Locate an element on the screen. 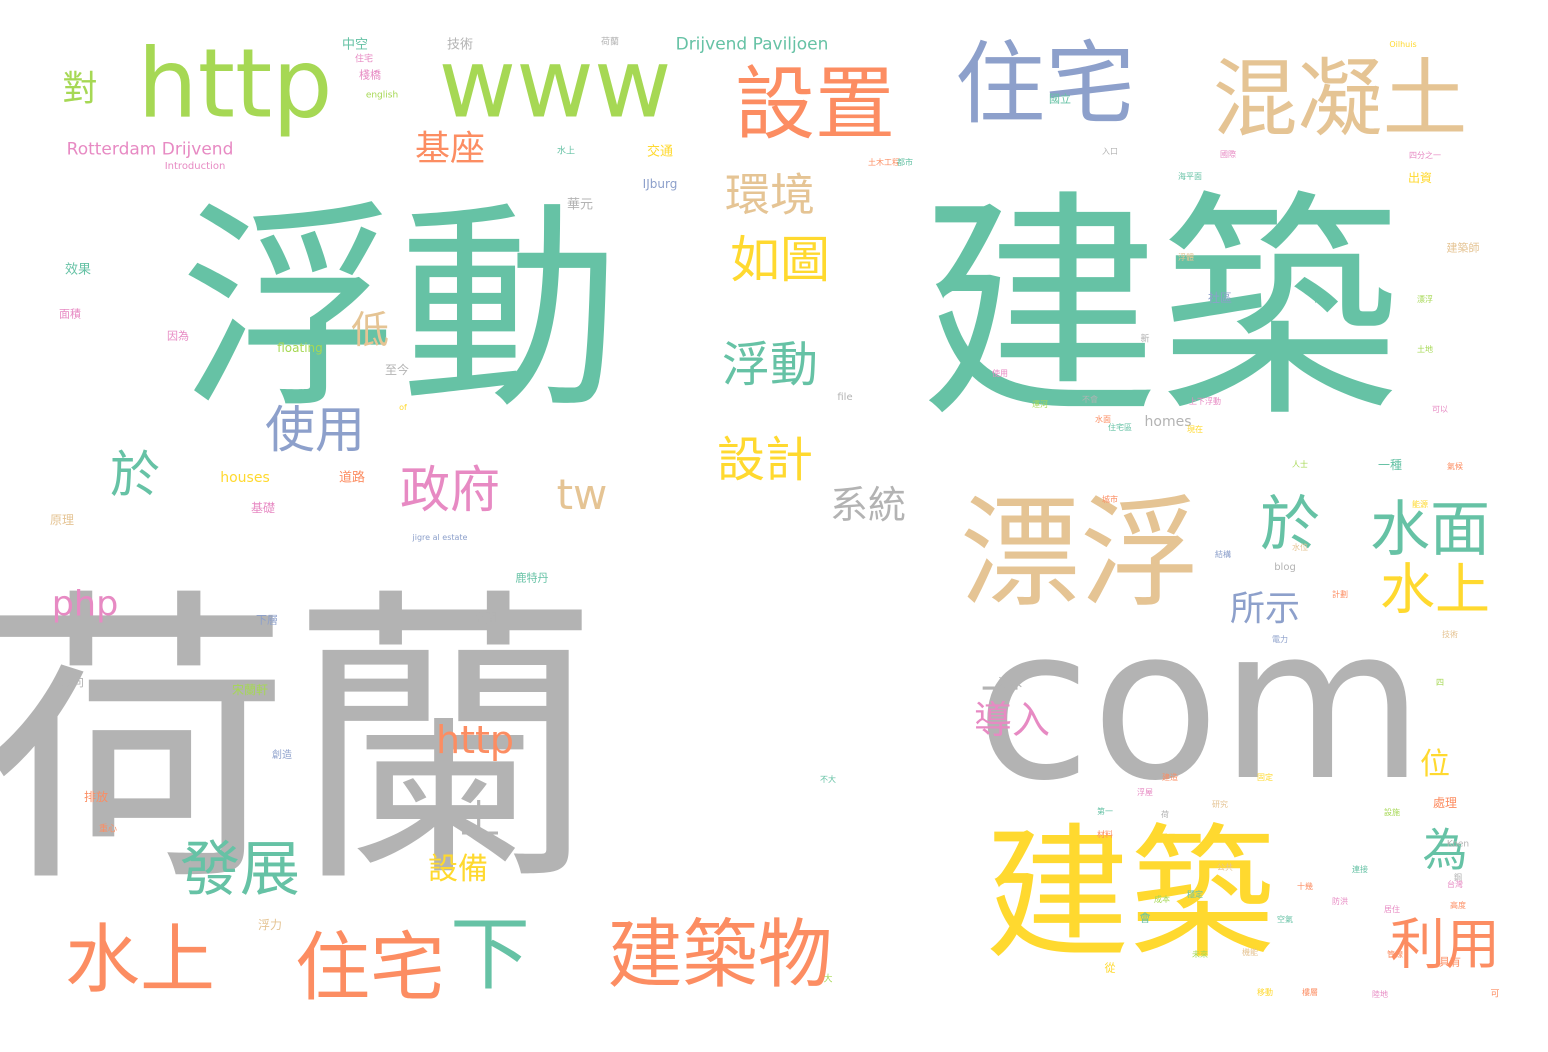 The width and height of the screenshot is (1548, 1052). word: 穩定 is located at coordinates (1195, 894).